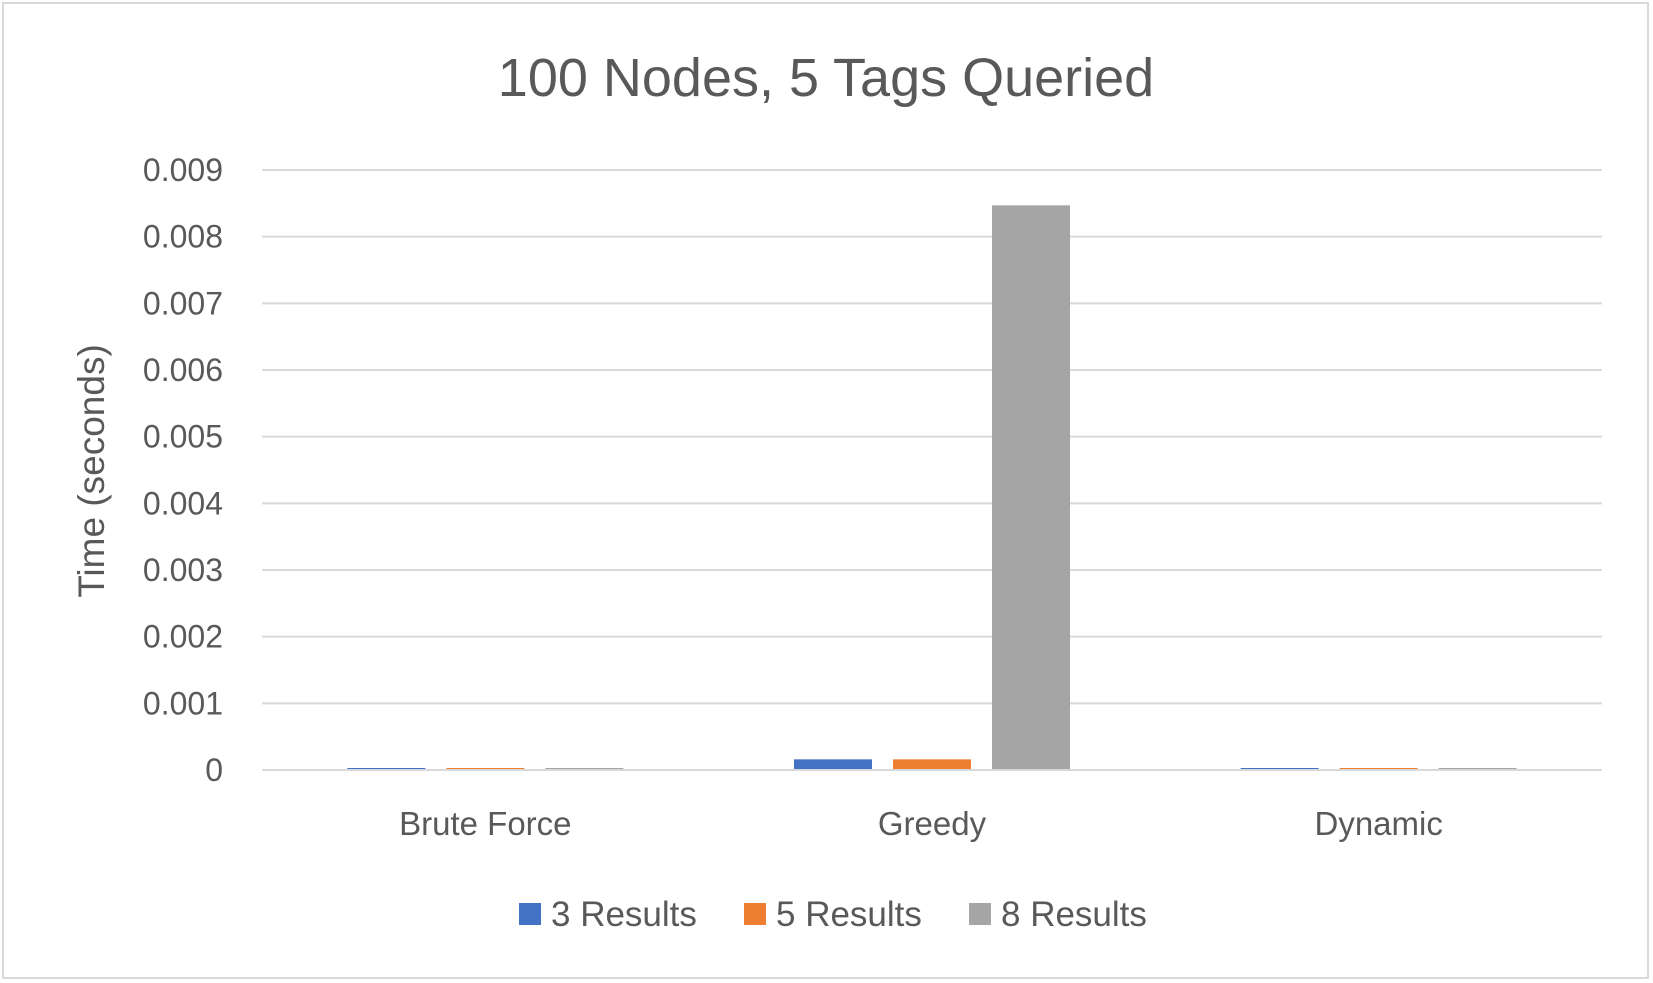 The height and width of the screenshot is (983, 1653). I want to click on y-tick-label: 0.002, so click(183, 637).